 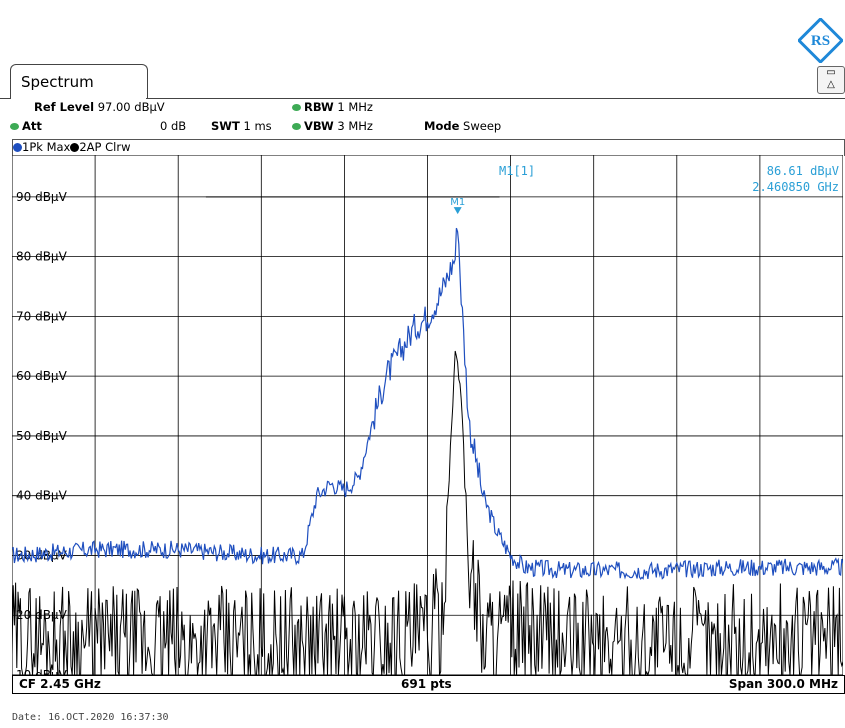 I want to click on tab-spectrum: Spectrum, so click(x=79, y=81).